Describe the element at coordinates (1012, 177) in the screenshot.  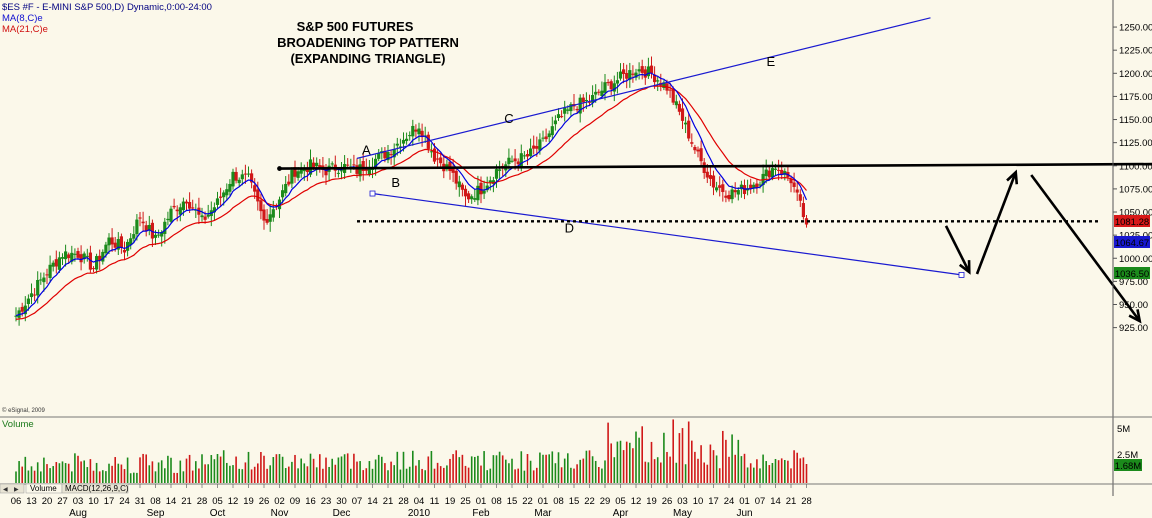
I see `projection-arrowhead` at that location.